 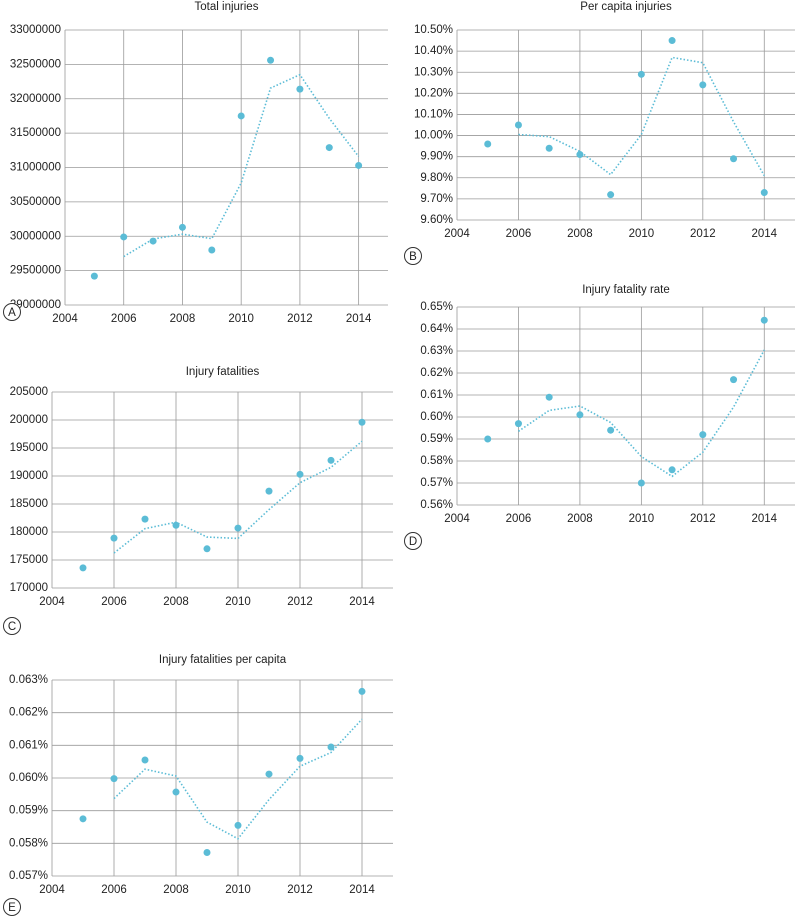 What do you see at coordinates (35, 236) in the screenshot?
I see `y-tick-label: 30000000` at bounding box center [35, 236].